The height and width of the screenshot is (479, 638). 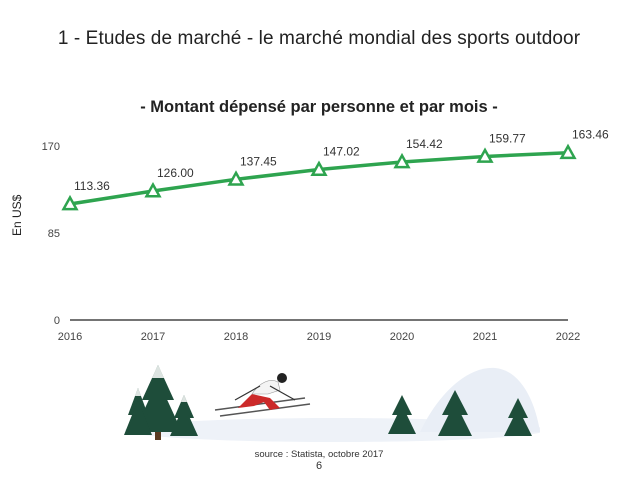 I want to click on x-tick-label: 2017, so click(x=153, y=337).